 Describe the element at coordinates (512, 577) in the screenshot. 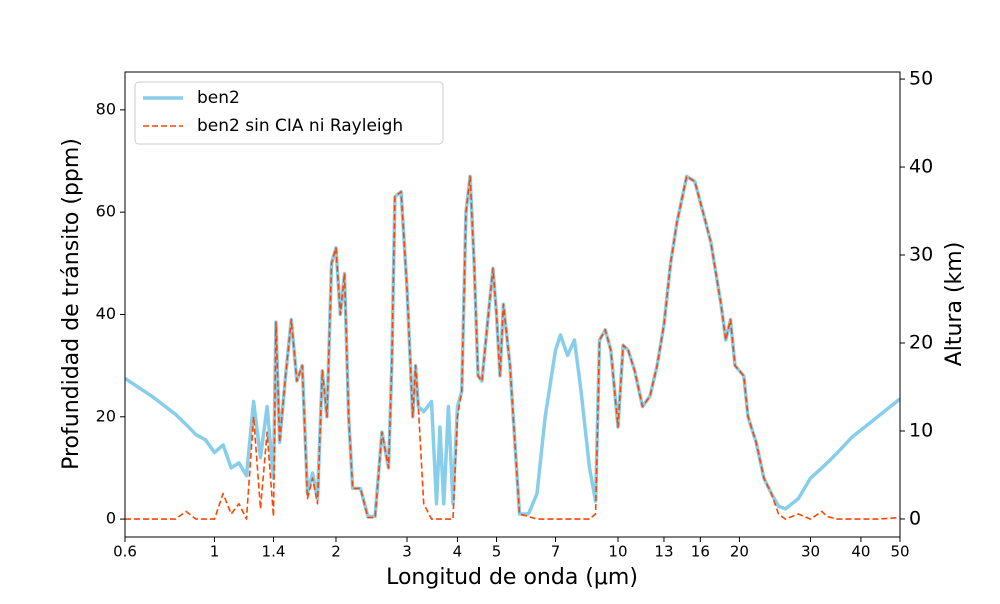

I see `x-axis-label: Longitud de onda (μm)` at that location.